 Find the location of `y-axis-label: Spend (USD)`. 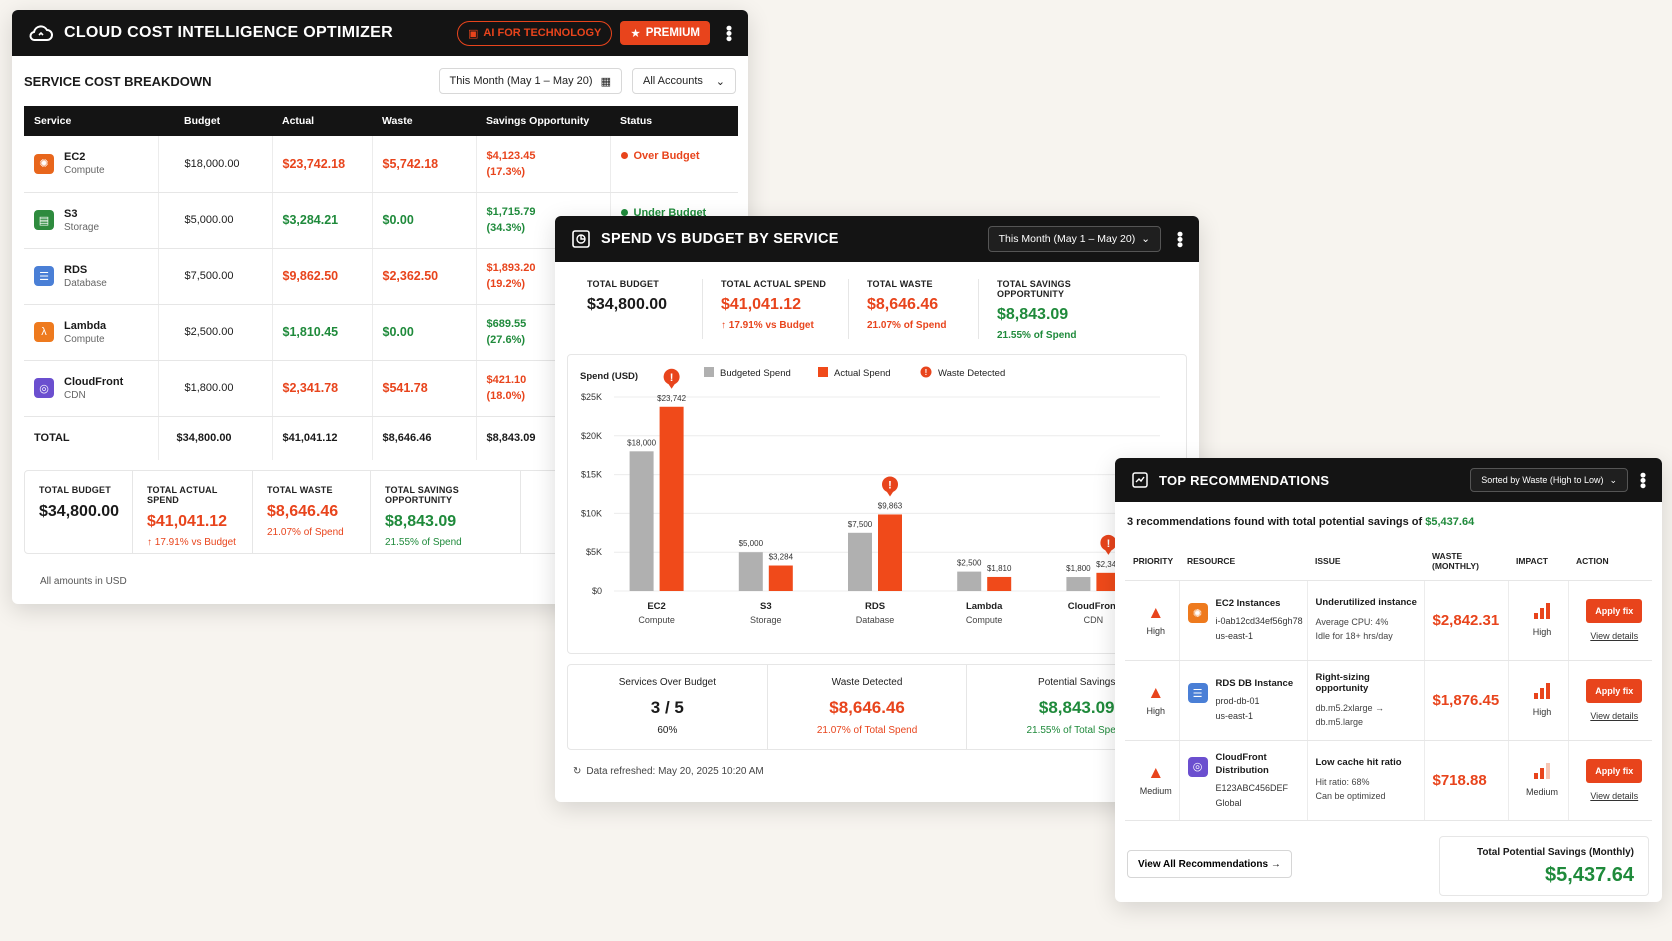

y-axis-label: Spend (USD) is located at coordinates (609, 376).